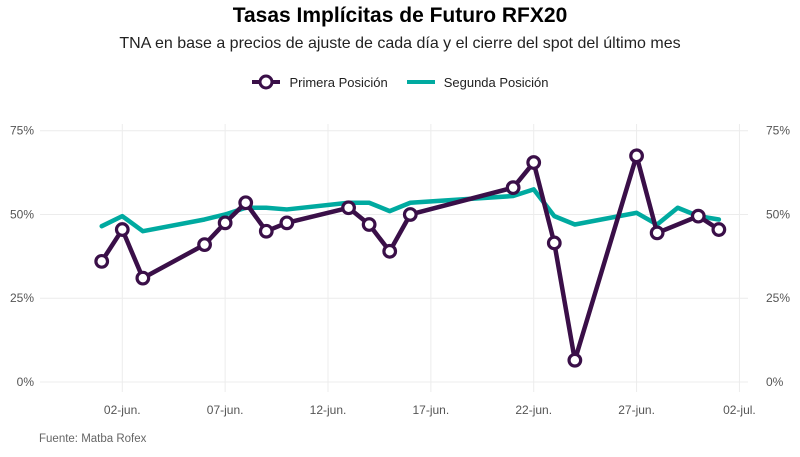 This screenshot has width=800, height=457. Describe the element at coordinates (778, 214) in the screenshot. I see `y-tick-right-2: 50%` at that location.